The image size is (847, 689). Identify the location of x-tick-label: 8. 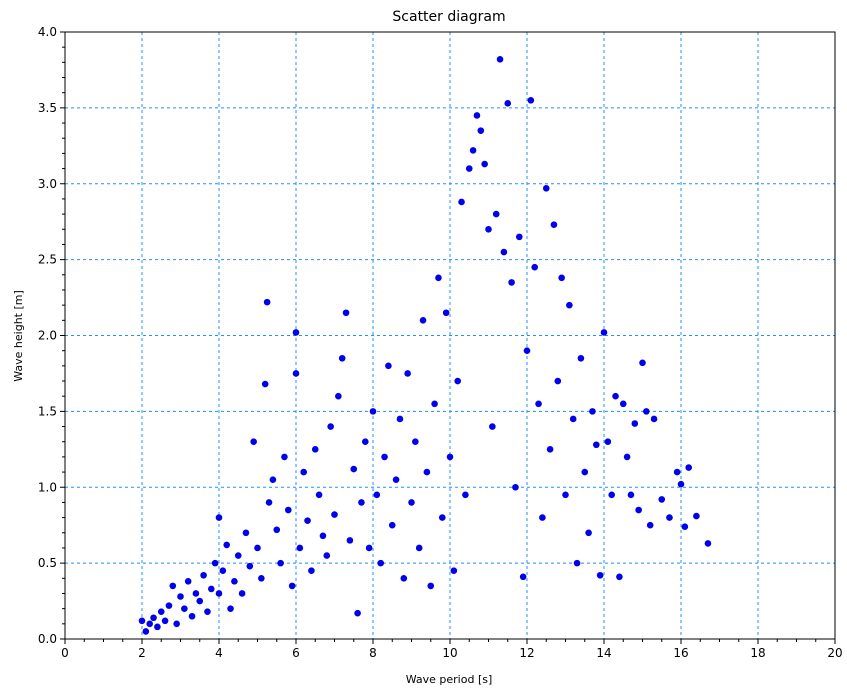
(373, 653).